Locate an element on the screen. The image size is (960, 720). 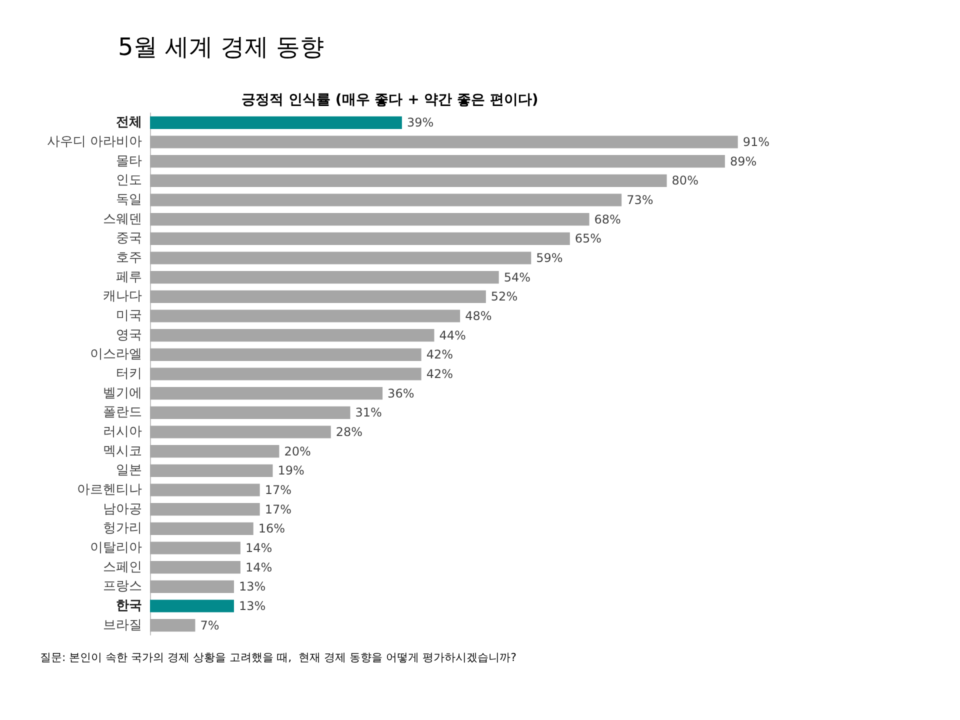
data-label: 16% is located at coordinates (272, 529).